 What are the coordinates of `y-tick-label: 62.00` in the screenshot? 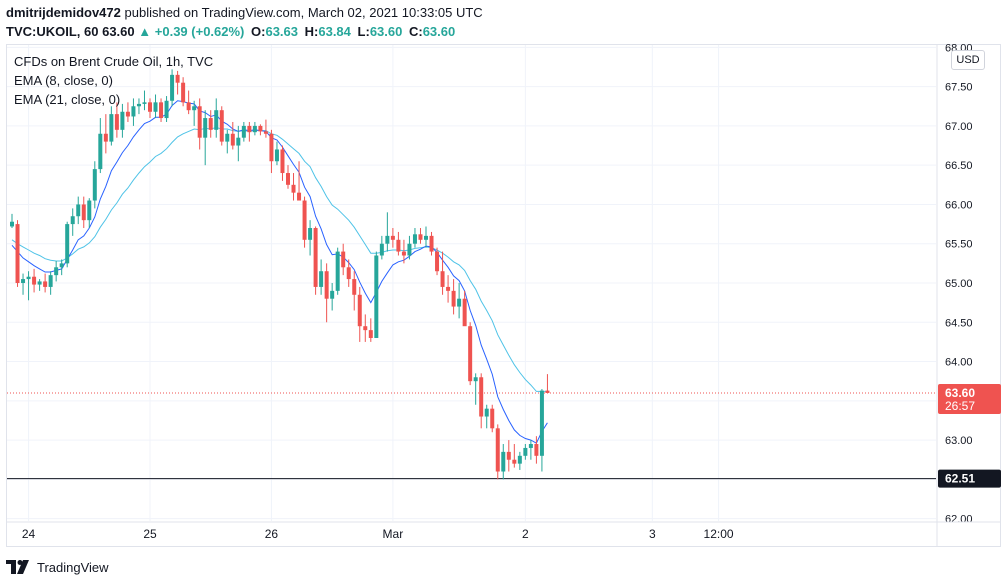 It's located at (959, 520).